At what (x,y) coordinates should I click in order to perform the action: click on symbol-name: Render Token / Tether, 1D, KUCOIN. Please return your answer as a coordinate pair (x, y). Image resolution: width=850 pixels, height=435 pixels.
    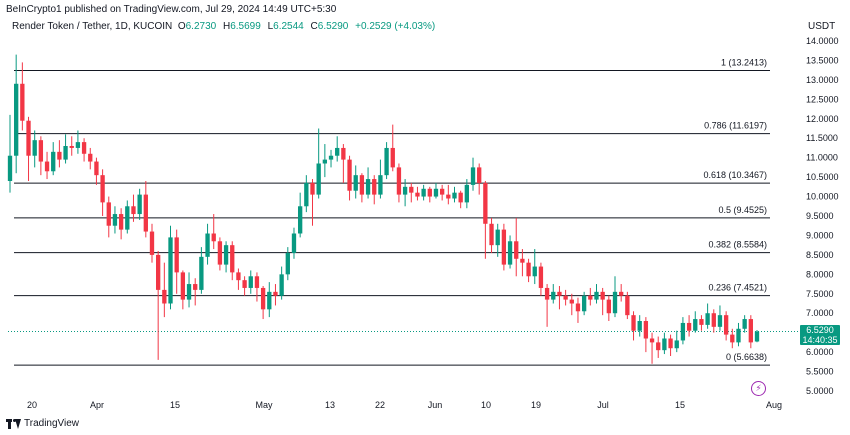
    Looking at the image, I should click on (92, 26).